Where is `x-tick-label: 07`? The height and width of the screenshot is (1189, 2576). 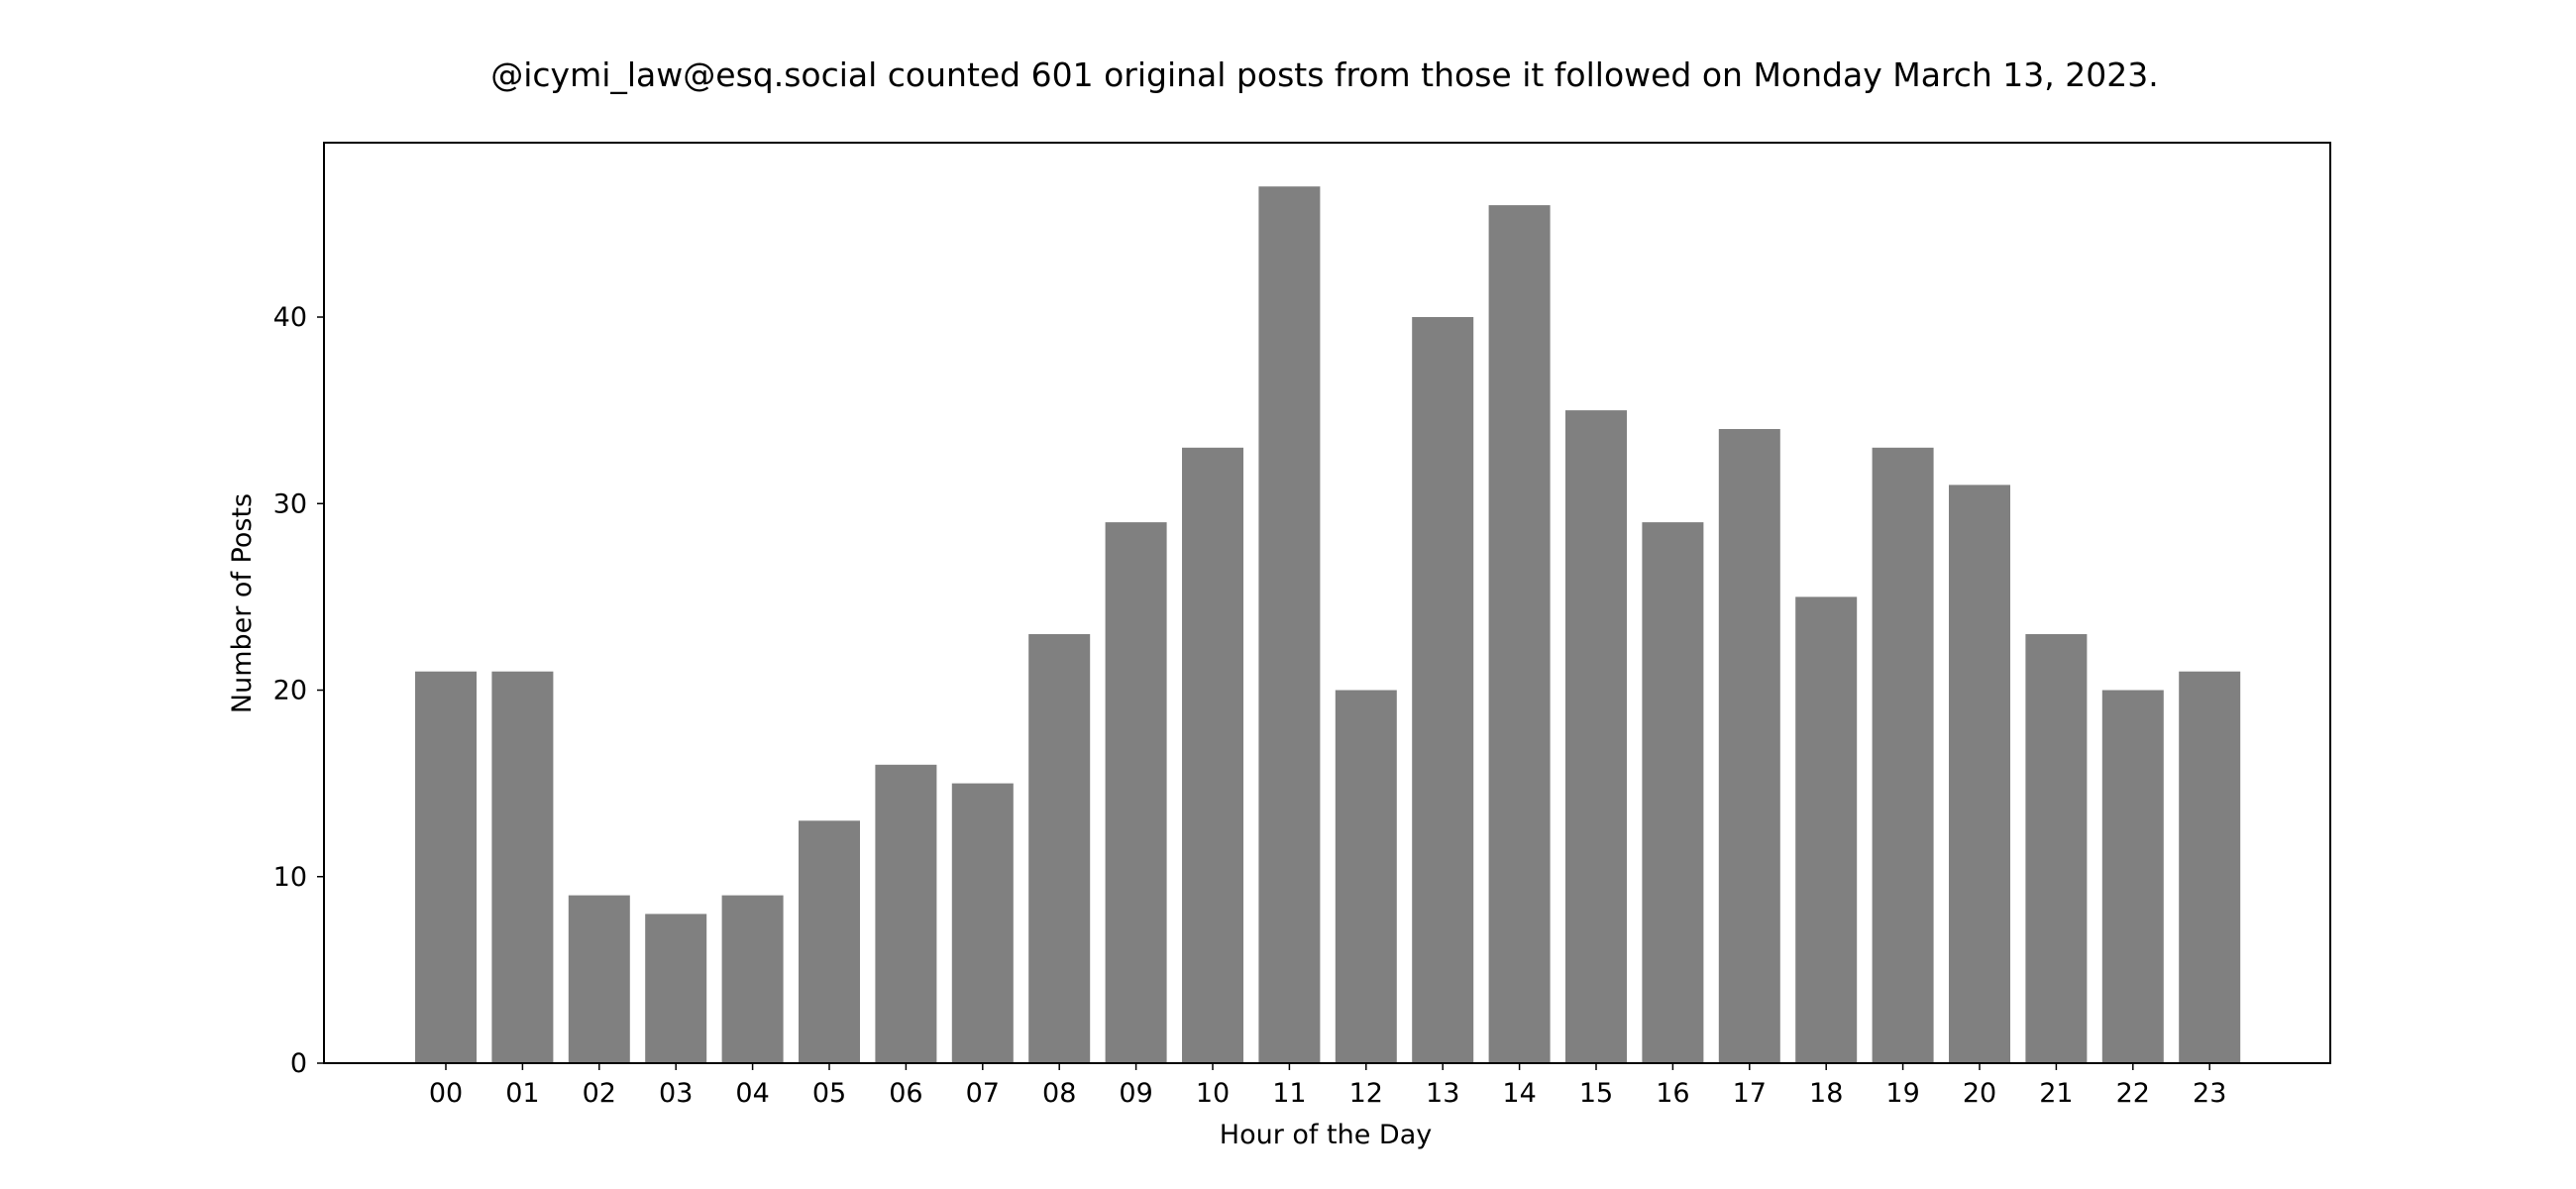
x-tick-label: 07 is located at coordinates (983, 1093).